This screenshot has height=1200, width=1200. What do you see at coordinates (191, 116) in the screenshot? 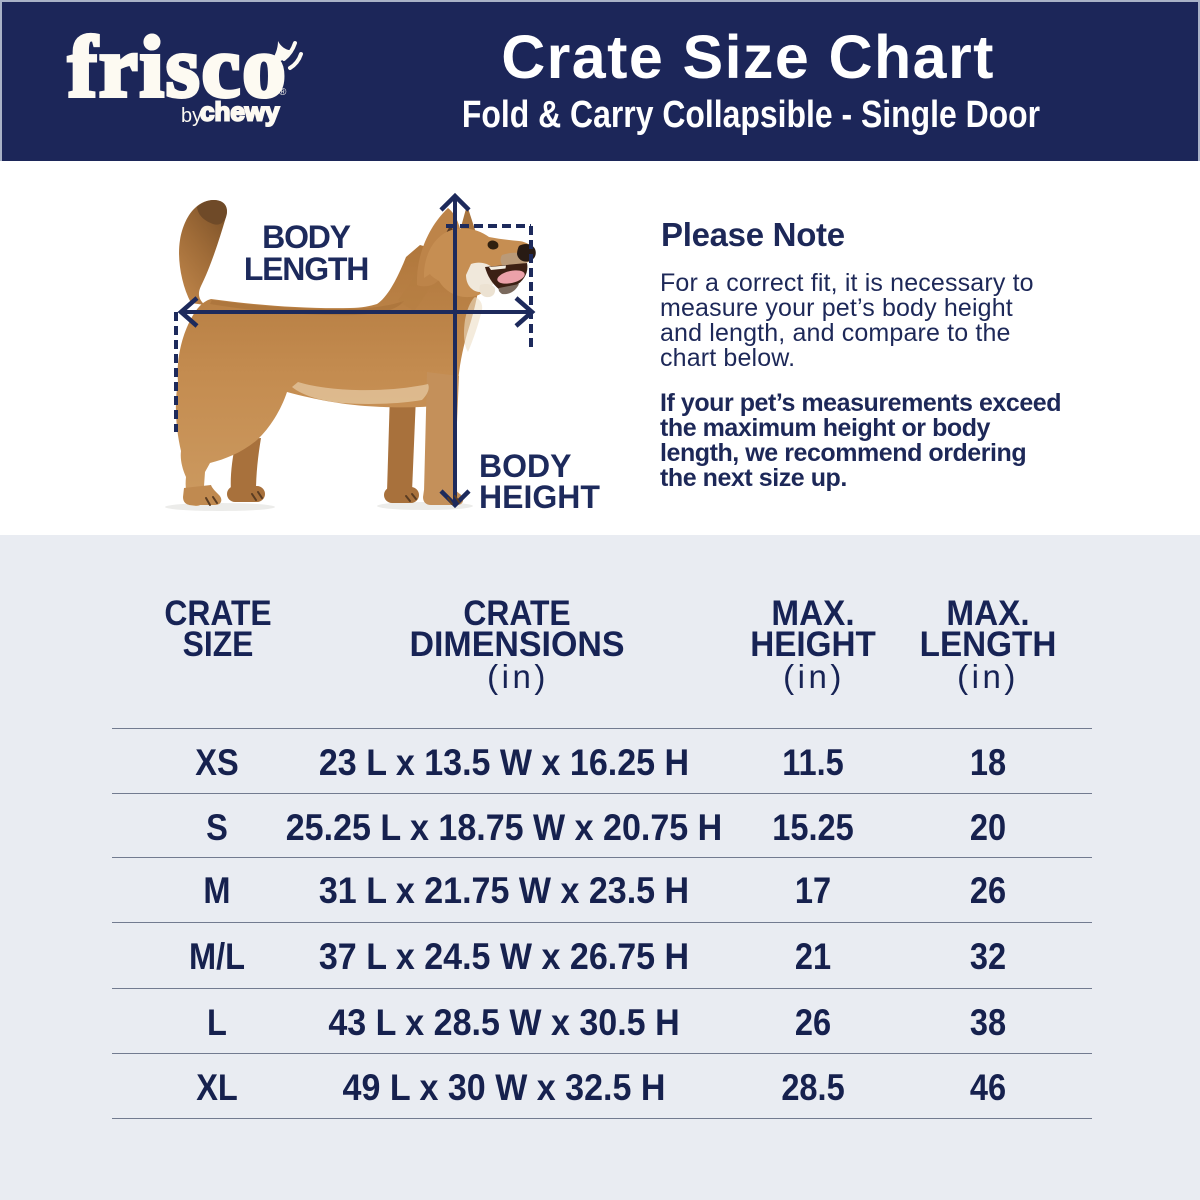
I see `svg-text: by` at bounding box center [191, 116].